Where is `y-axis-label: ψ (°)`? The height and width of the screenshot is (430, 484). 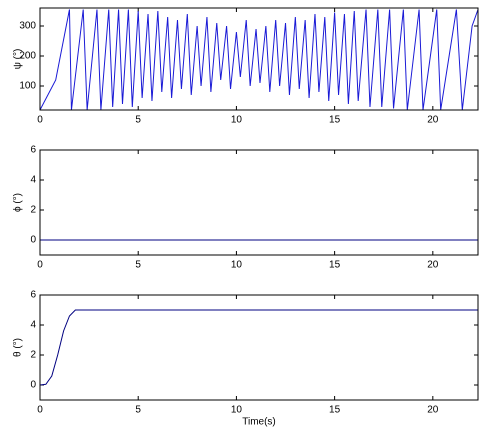 y-axis-label: ψ (°) is located at coordinates (18, 59).